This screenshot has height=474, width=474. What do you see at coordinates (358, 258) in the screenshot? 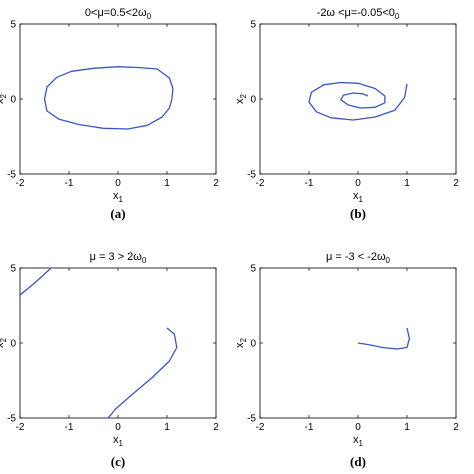
I see `panel-title: μ = -3 < -2ω0` at bounding box center [358, 258].